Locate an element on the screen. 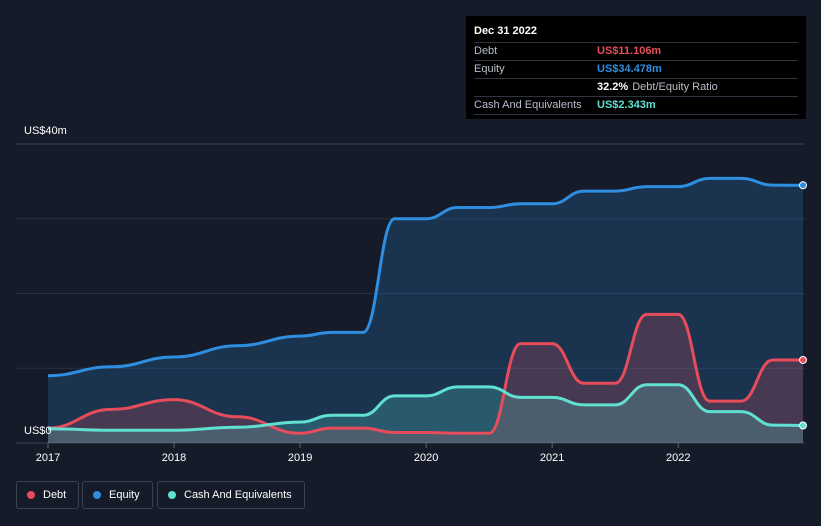 This screenshot has width=821, height=526. x-tick-label: 2017 is located at coordinates (48, 458).